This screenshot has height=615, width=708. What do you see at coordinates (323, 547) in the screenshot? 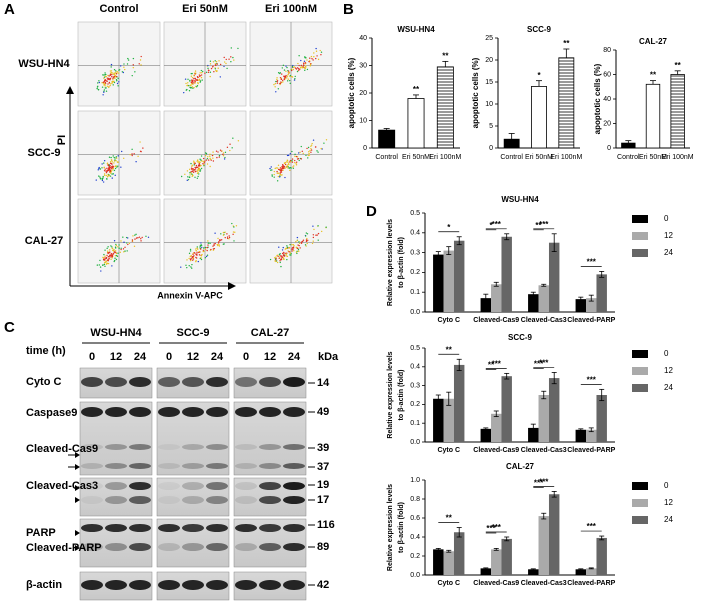
I see `kda-value: 89` at bounding box center [323, 547].